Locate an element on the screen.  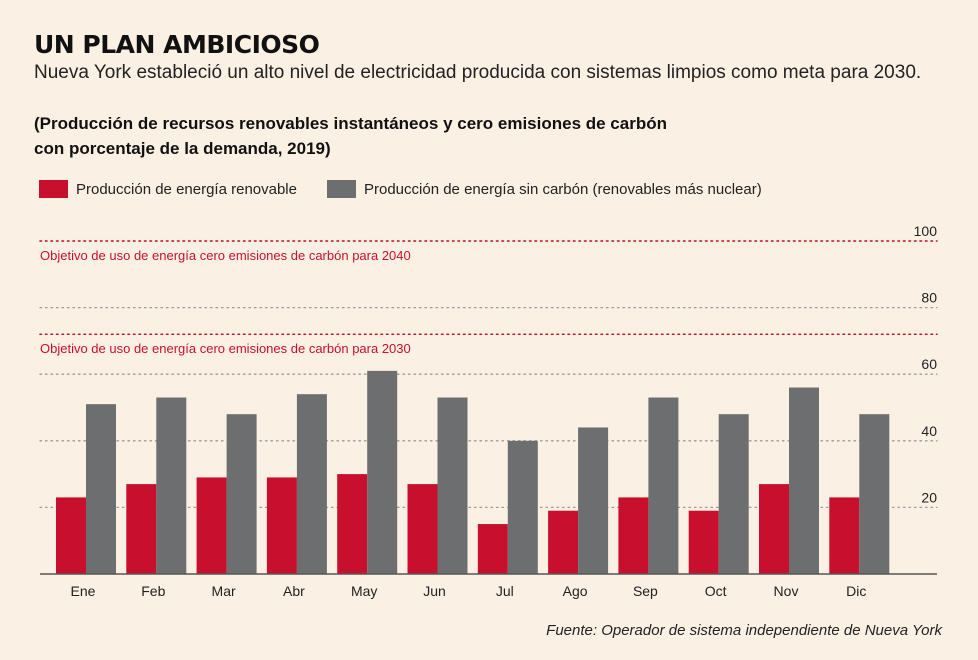
x-tick-label: Ene is located at coordinates (83, 591).